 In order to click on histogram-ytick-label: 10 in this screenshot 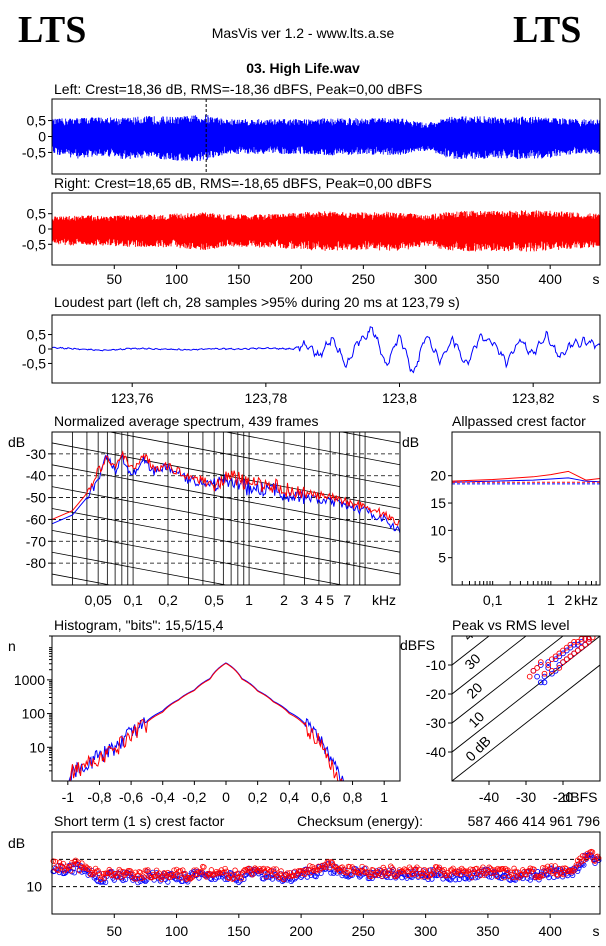, I will do `click(37, 747)`.